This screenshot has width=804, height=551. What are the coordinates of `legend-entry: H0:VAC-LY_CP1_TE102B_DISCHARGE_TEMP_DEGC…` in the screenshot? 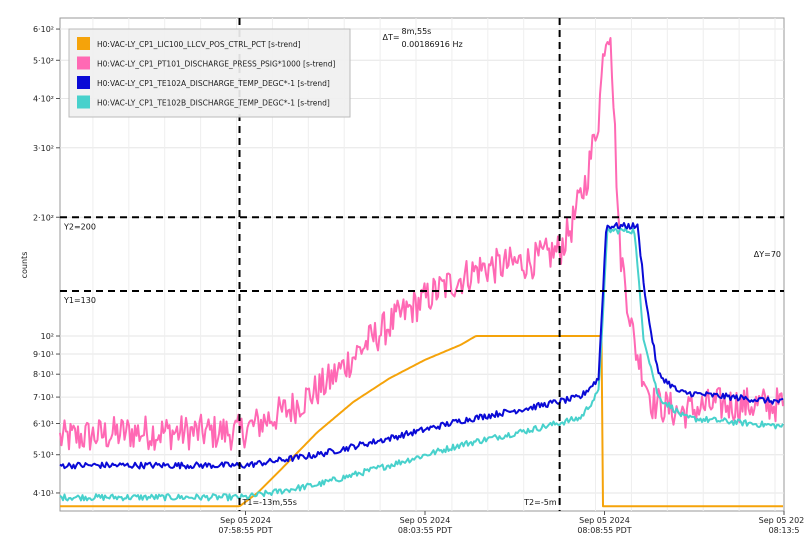 It's located at (213, 103).